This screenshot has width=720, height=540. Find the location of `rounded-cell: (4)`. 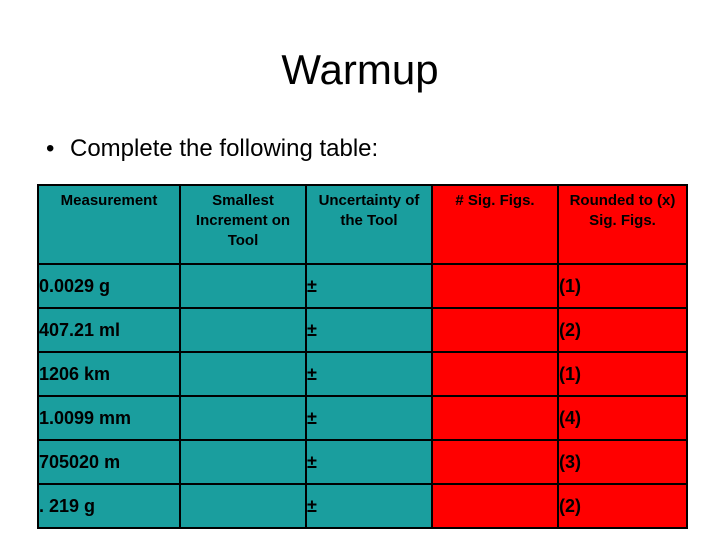

rounded-cell: (4) is located at coordinates (622, 418).